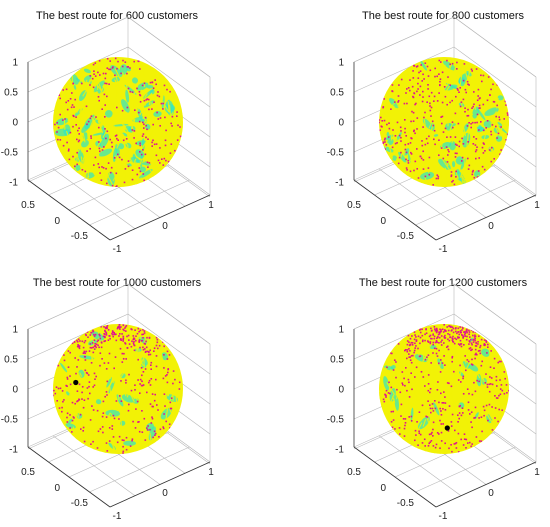 This screenshot has height=527, width=550. What do you see at coordinates (28, 205) in the screenshot?
I see `y-tick-label: 0.5` at bounding box center [28, 205].